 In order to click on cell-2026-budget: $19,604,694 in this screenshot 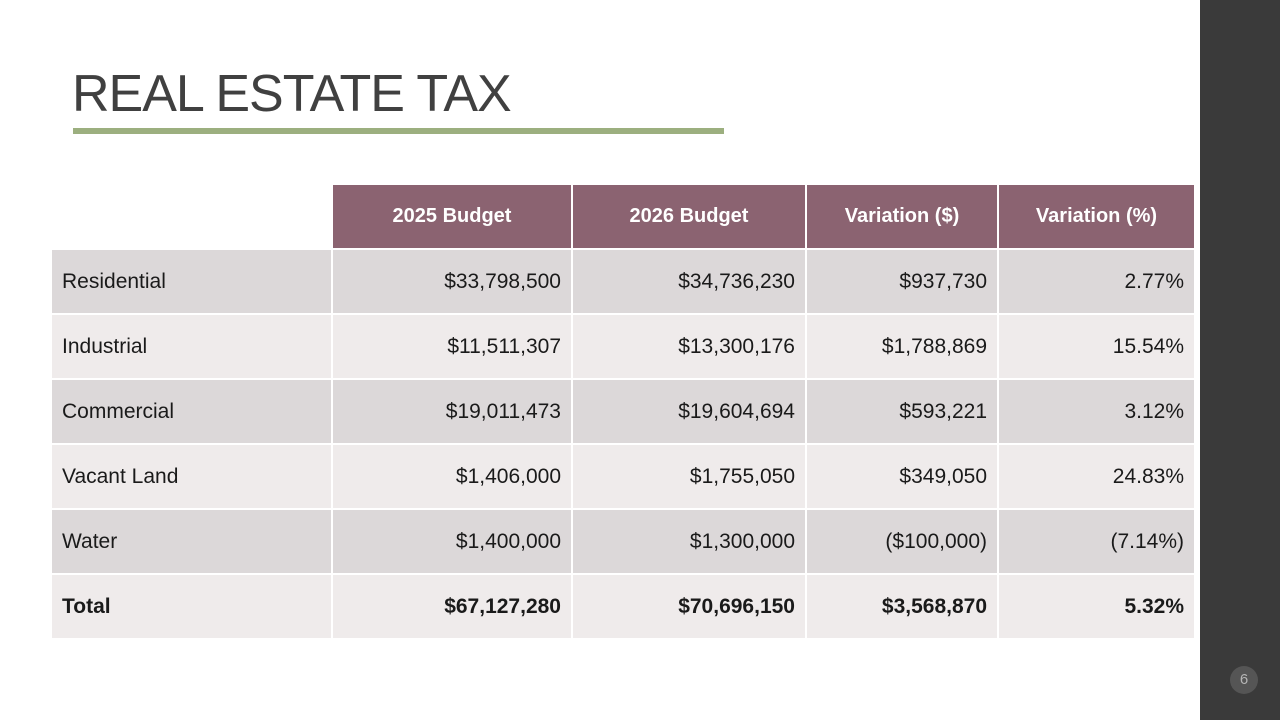, I will do `click(688, 411)`.